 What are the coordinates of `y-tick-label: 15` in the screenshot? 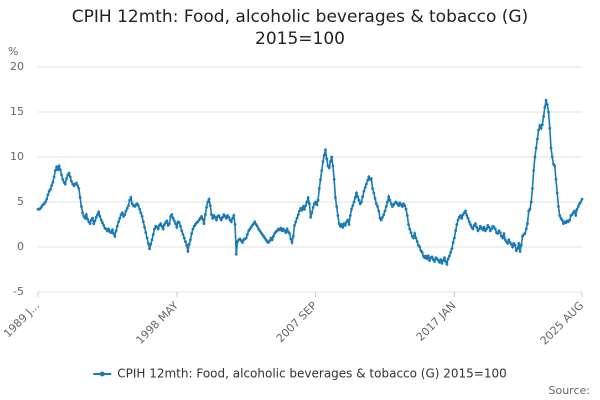 It's located at (17, 111).